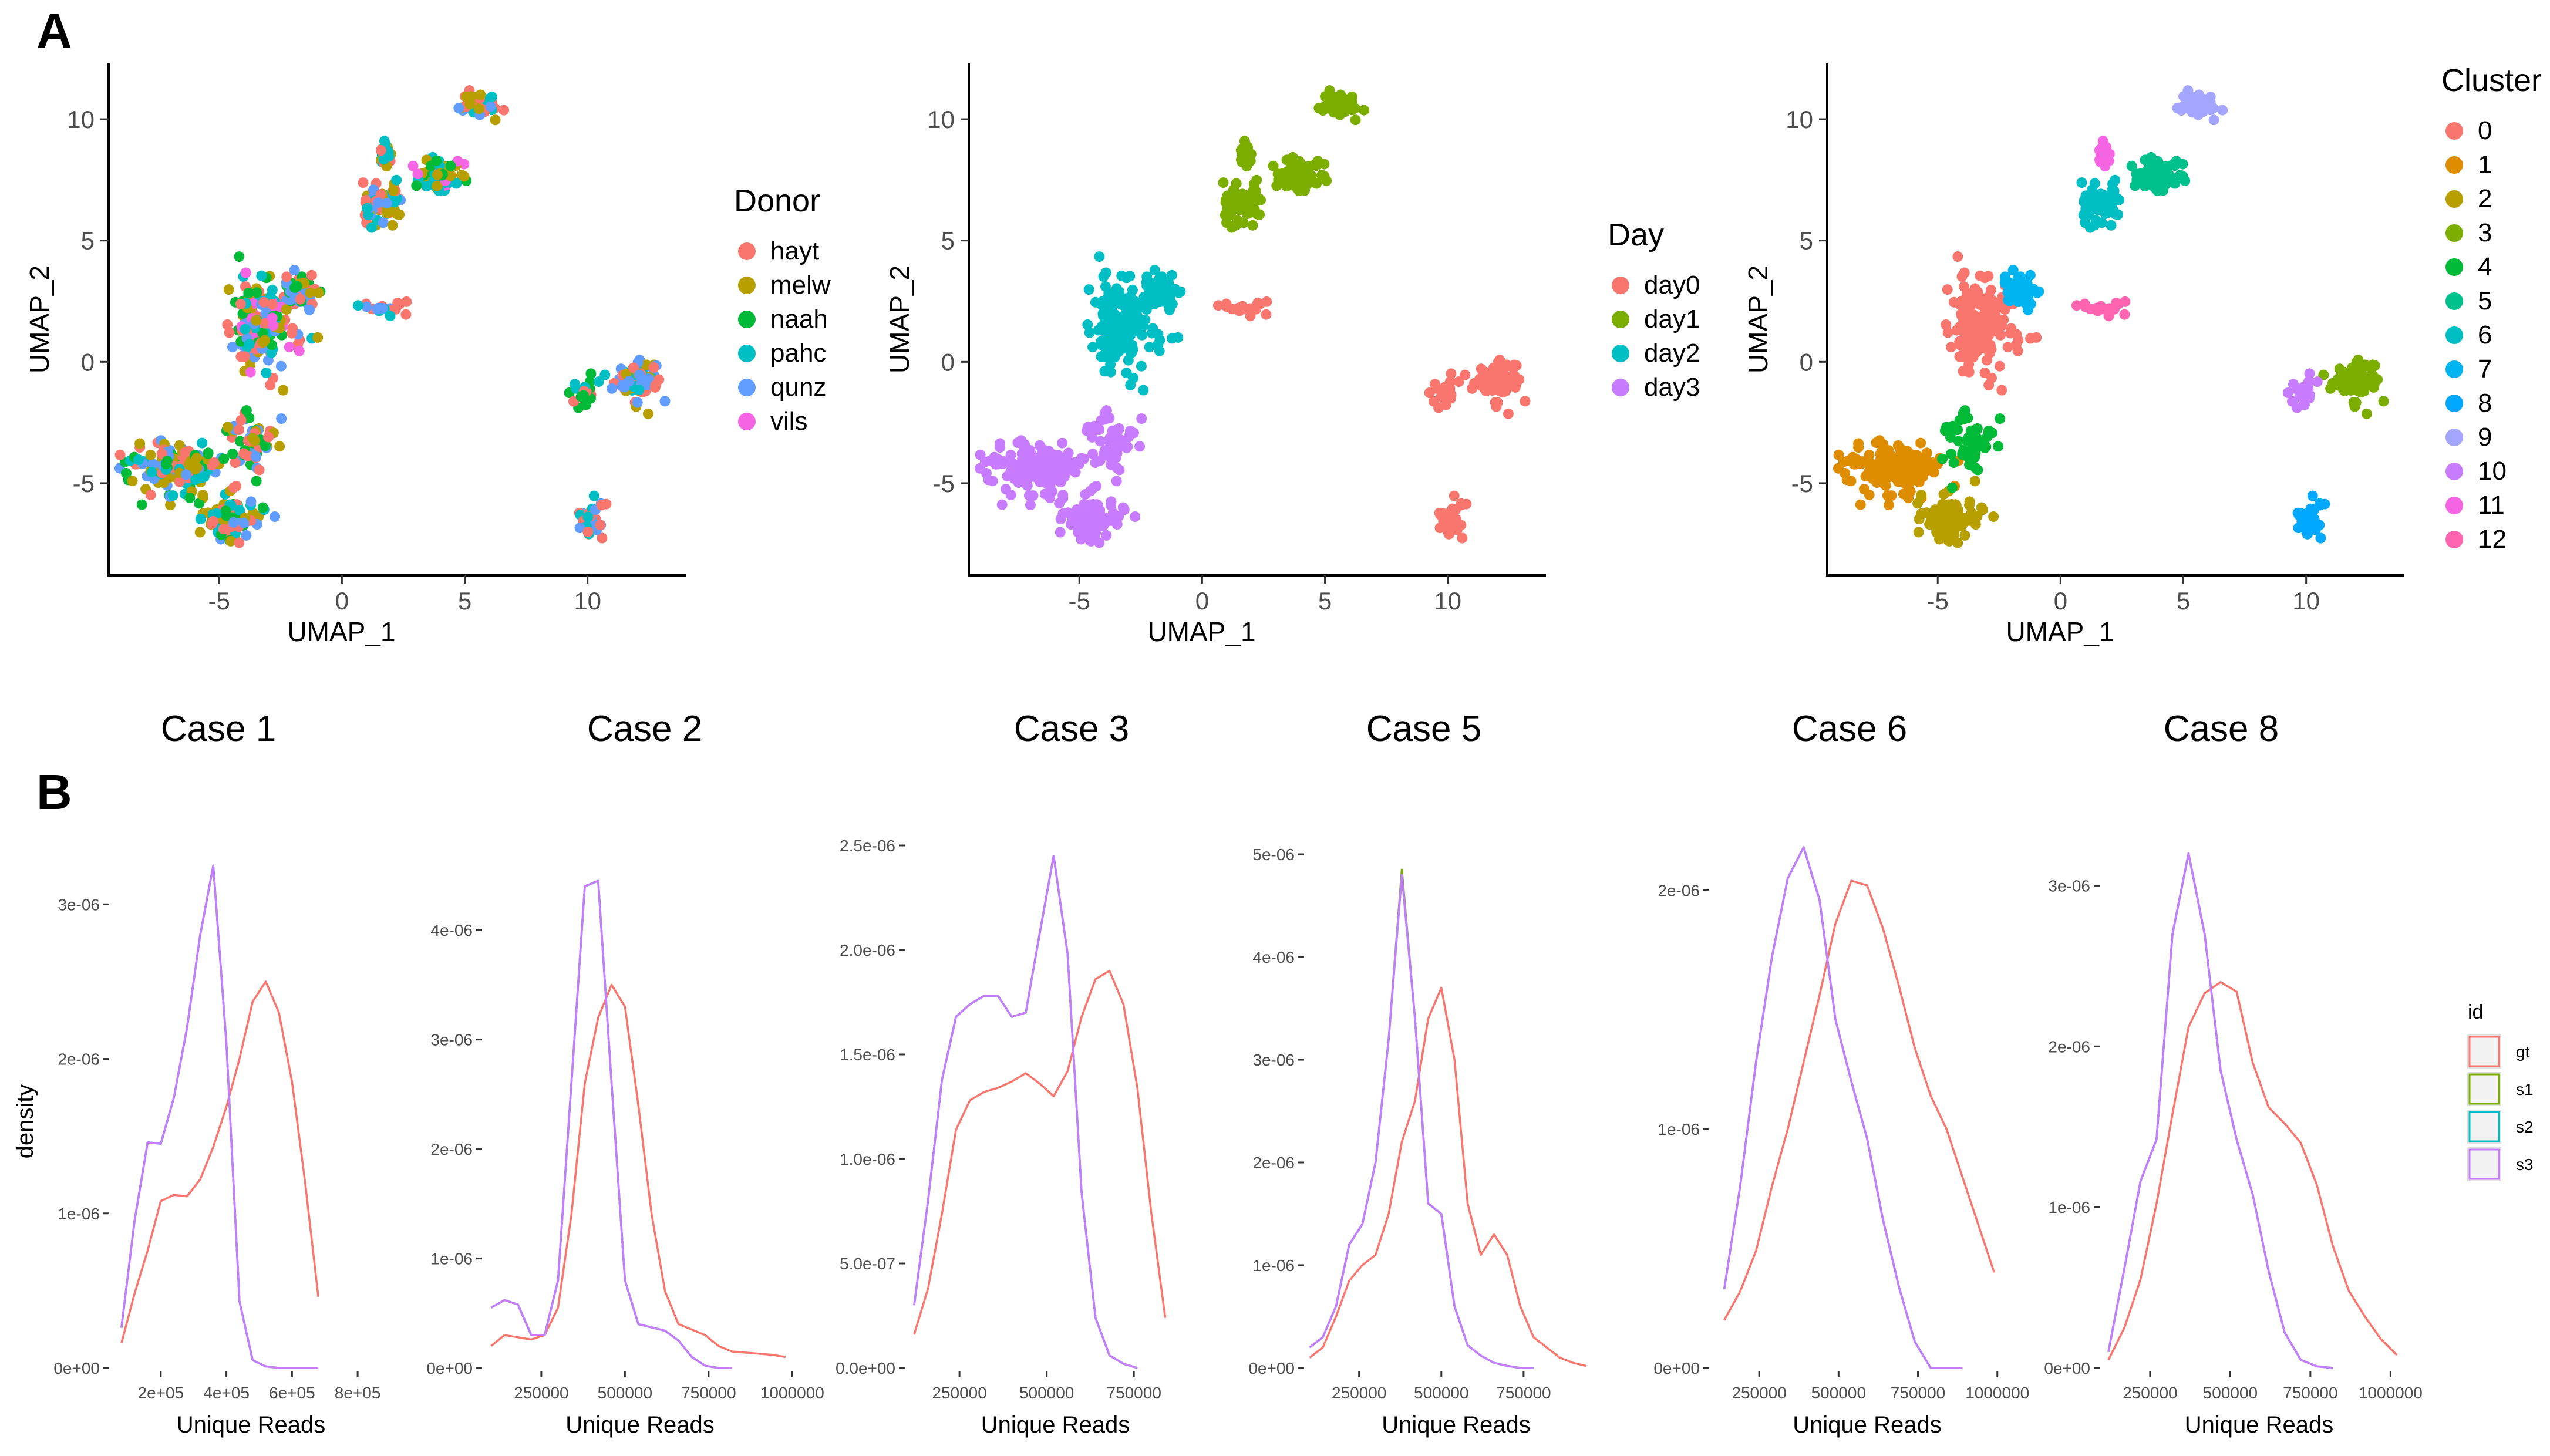 Image resolution: width=2550 pixels, height=1456 pixels. Describe the element at coordinates (342, 601) in the screenshot. I see `x-tick-label: 0` at that location.